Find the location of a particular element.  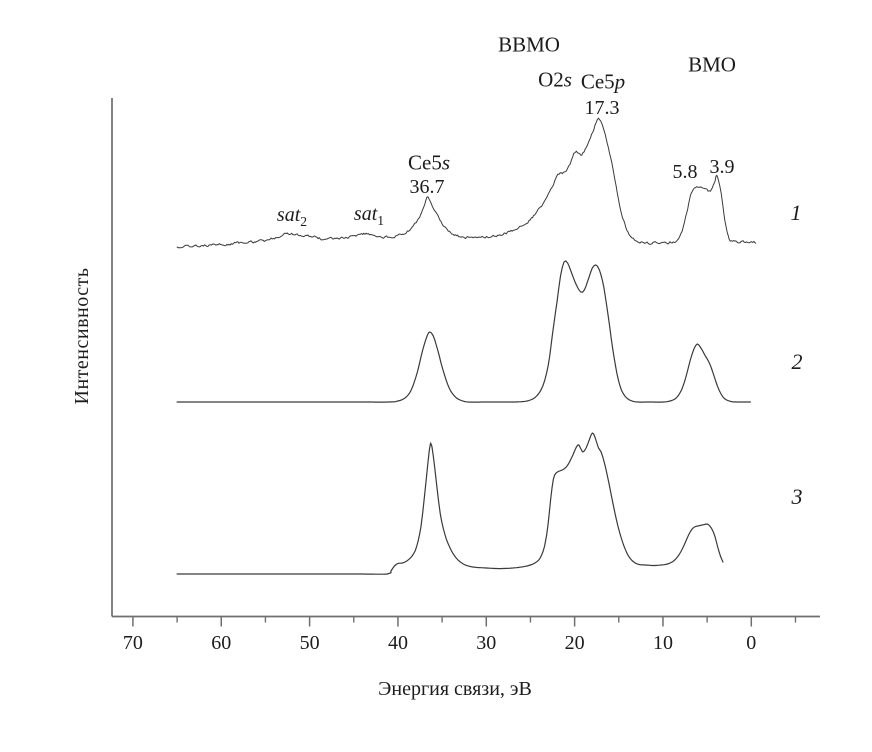

peak-label-ce5s: Ce5s is located at coordinates (429, 162).